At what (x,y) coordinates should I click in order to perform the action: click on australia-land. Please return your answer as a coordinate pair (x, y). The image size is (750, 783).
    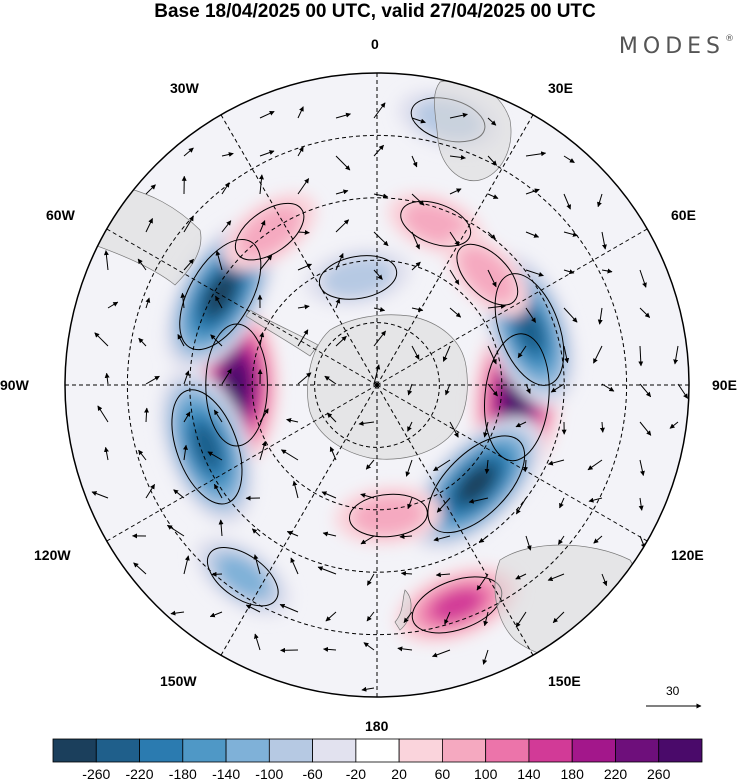
    Looking at the image, I should click on (567, 602).